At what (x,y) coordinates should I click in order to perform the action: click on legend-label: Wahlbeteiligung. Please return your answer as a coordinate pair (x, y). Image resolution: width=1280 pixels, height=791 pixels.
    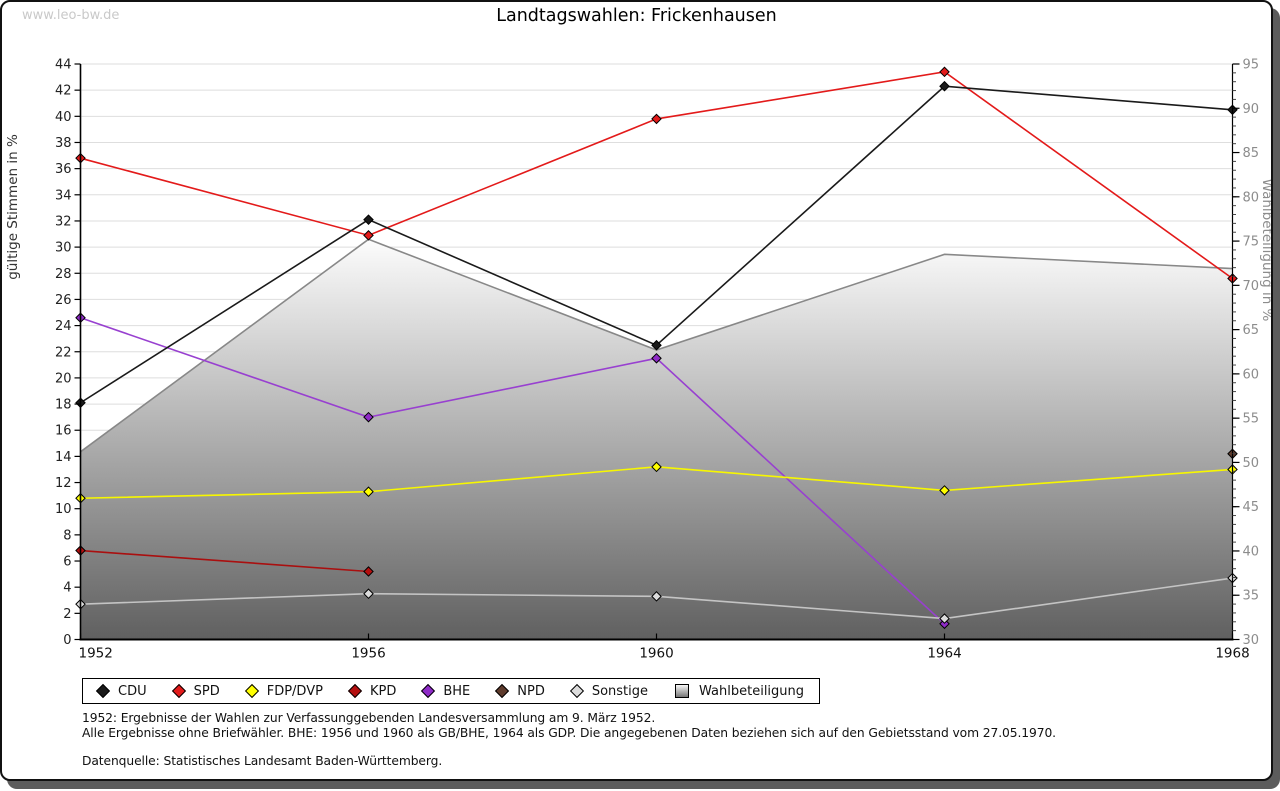
    Looking at the image, I should click on (752, 691).